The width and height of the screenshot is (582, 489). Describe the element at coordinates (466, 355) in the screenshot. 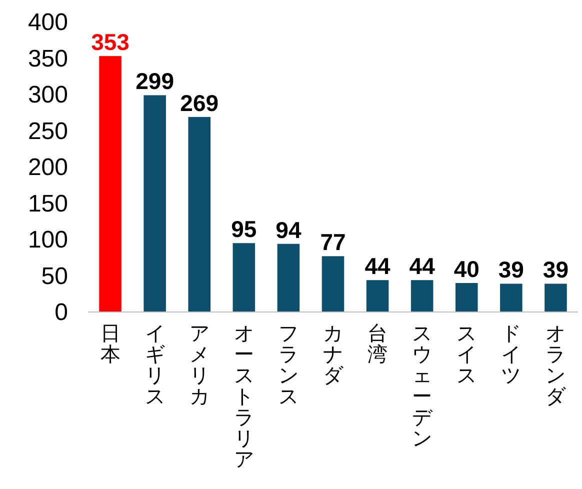

I see `x-tick-label: スイス` at that location.